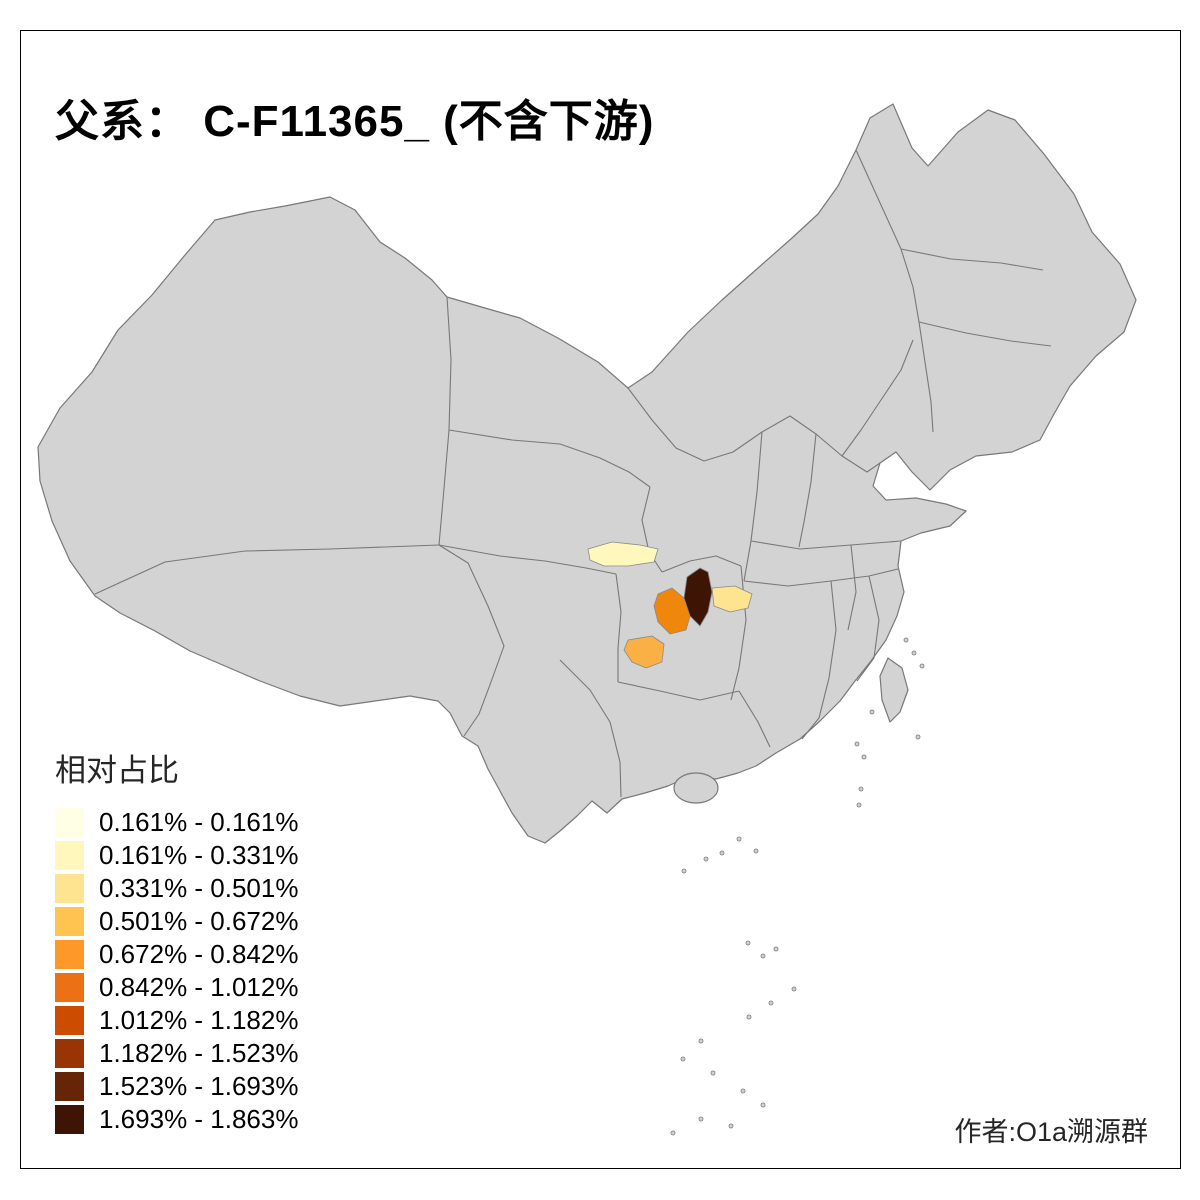 This screenshot has width=1200, height=1200. Describe the element at coordinates (355, 122) in the screenshot. I see `map-title: 父系： C-F11365_ (不含下游)` at that location.